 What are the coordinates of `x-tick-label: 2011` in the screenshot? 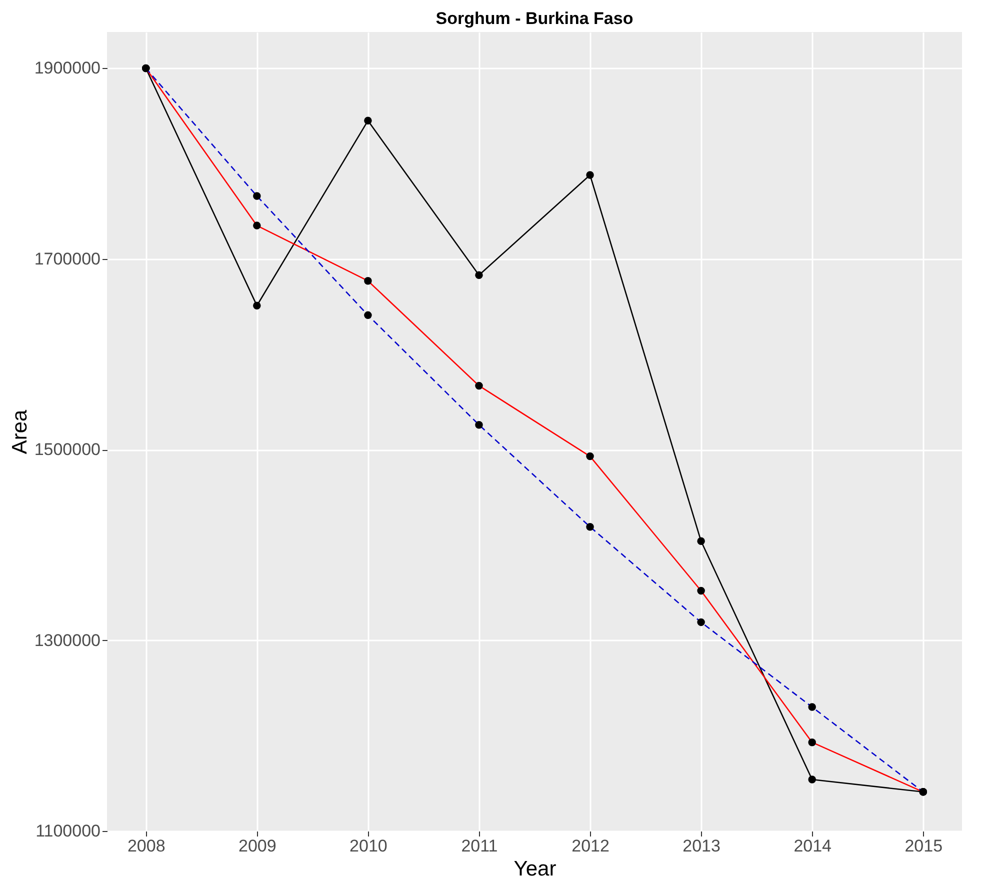 It's located at (479, 846).